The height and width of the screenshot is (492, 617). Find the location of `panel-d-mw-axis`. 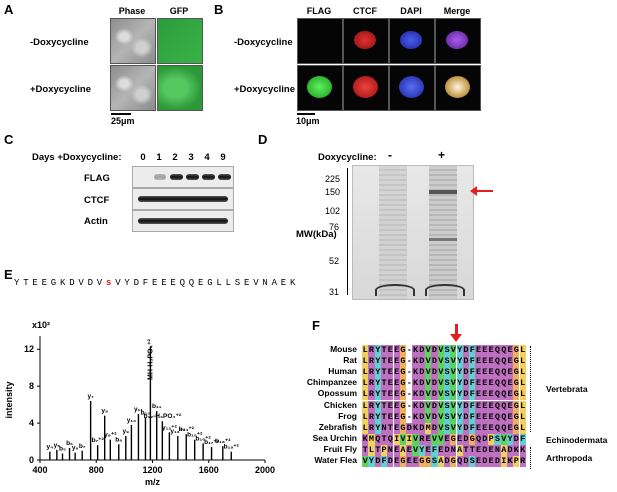

panel-d-mw-axis is located at coordinates (347, 231).